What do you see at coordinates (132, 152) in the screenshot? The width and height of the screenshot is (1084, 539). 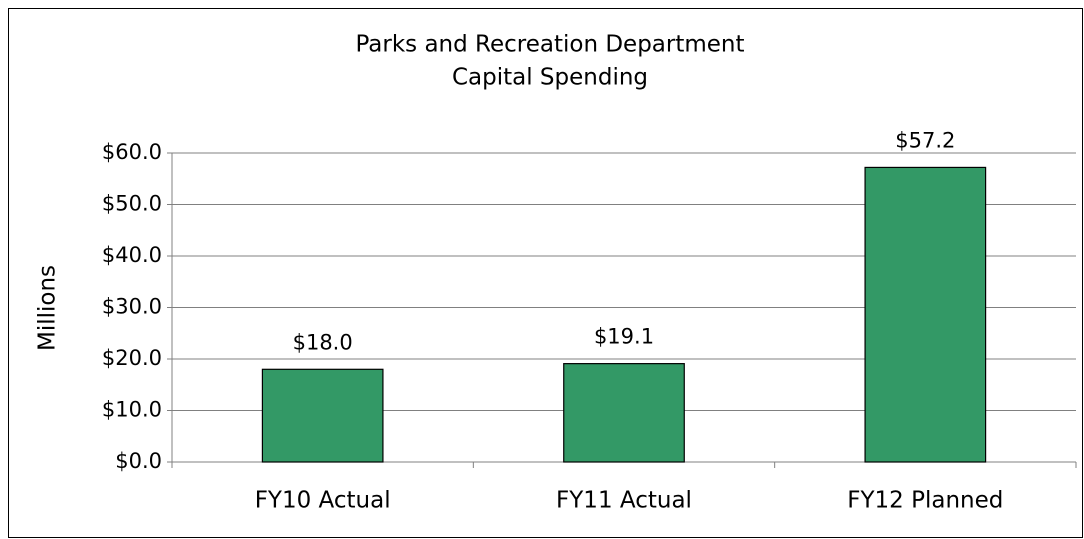 I see `y-tick-label: $60.0` at bounding box center [132, 152].